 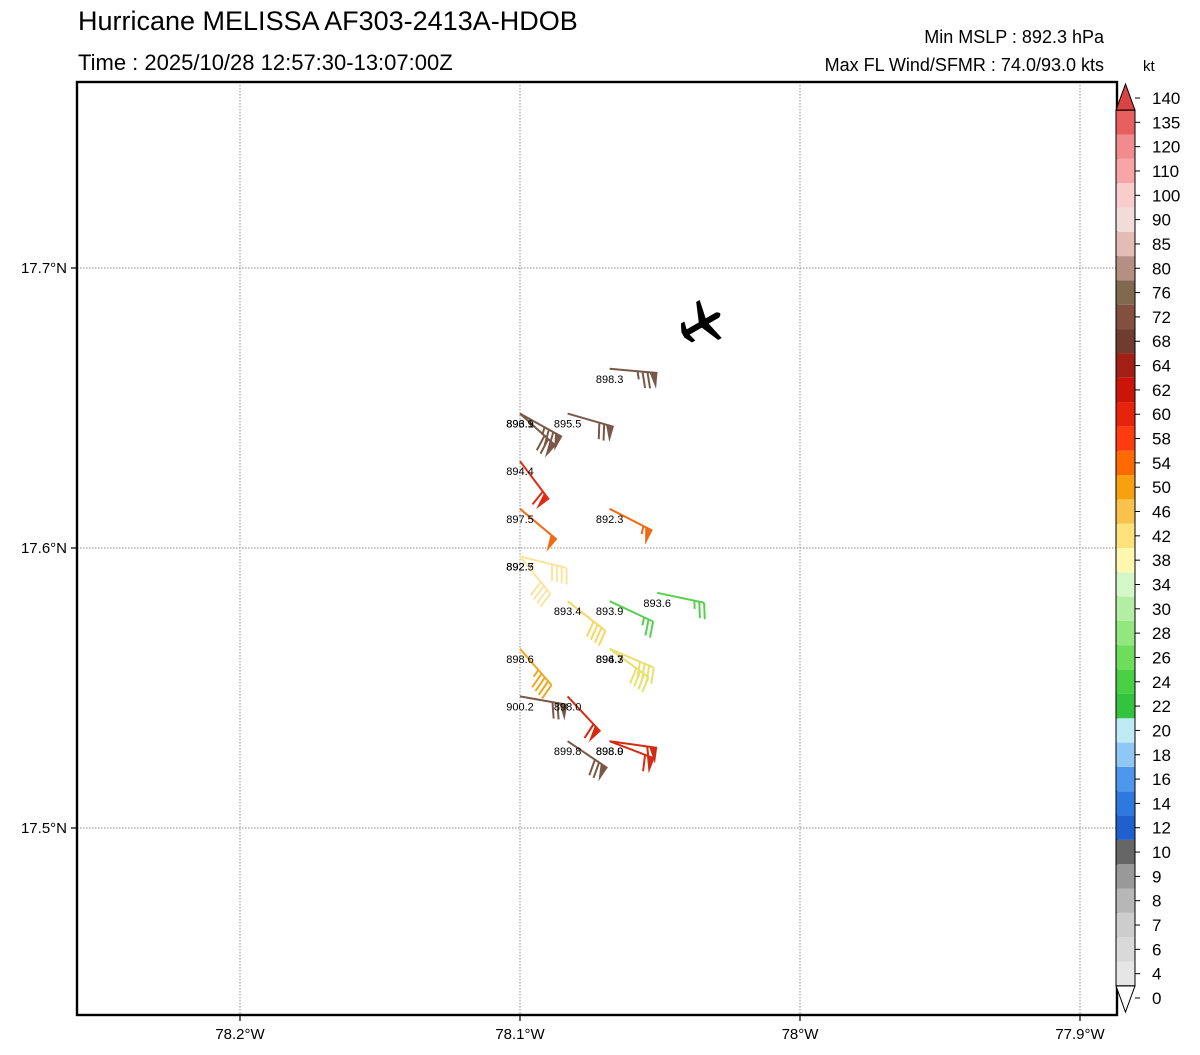 What do you see at coordinates (328, 21) in the screenshot?
I see `chart-title: Hurricane MELISSA AF303-2413A-HDOB` at bounding box center [328, 21].